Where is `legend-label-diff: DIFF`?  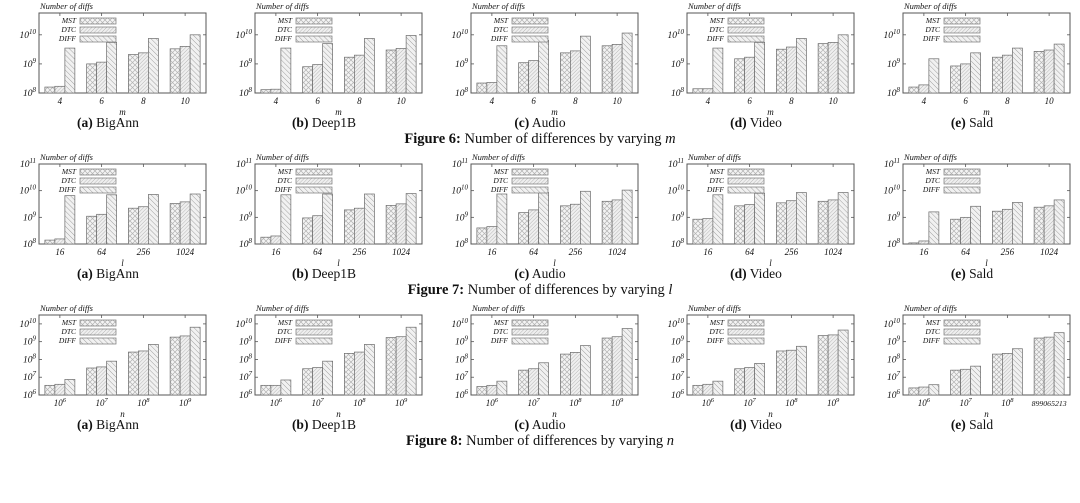
legend-label-diff: DIFF is located at coordinates (931, 38).